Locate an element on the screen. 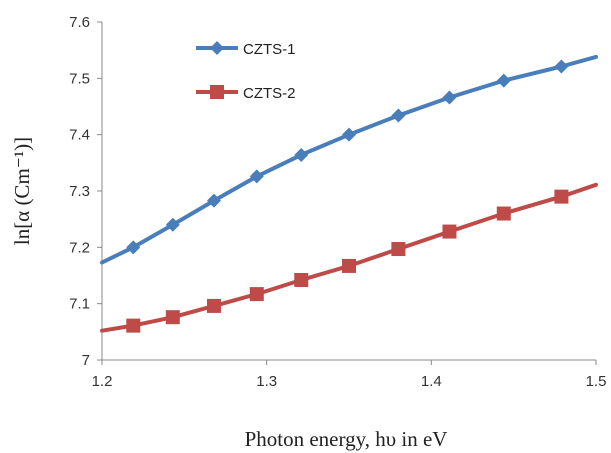 This screenshot has width=611, height=453. x-tick-label: 1.3 is located at coordinates (266, 381).